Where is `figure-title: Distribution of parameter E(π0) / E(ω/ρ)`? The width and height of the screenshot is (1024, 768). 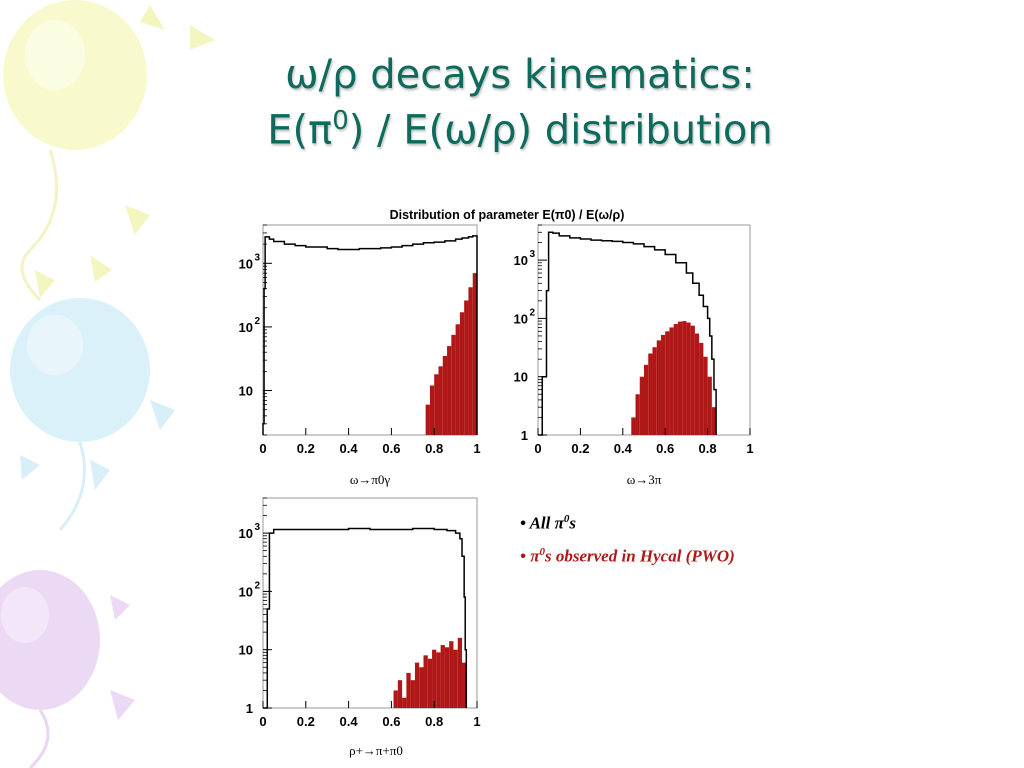
figure-title: Distribution of parameter E(π0) / E(ω/ρ) is located at coordinates (507, 215).